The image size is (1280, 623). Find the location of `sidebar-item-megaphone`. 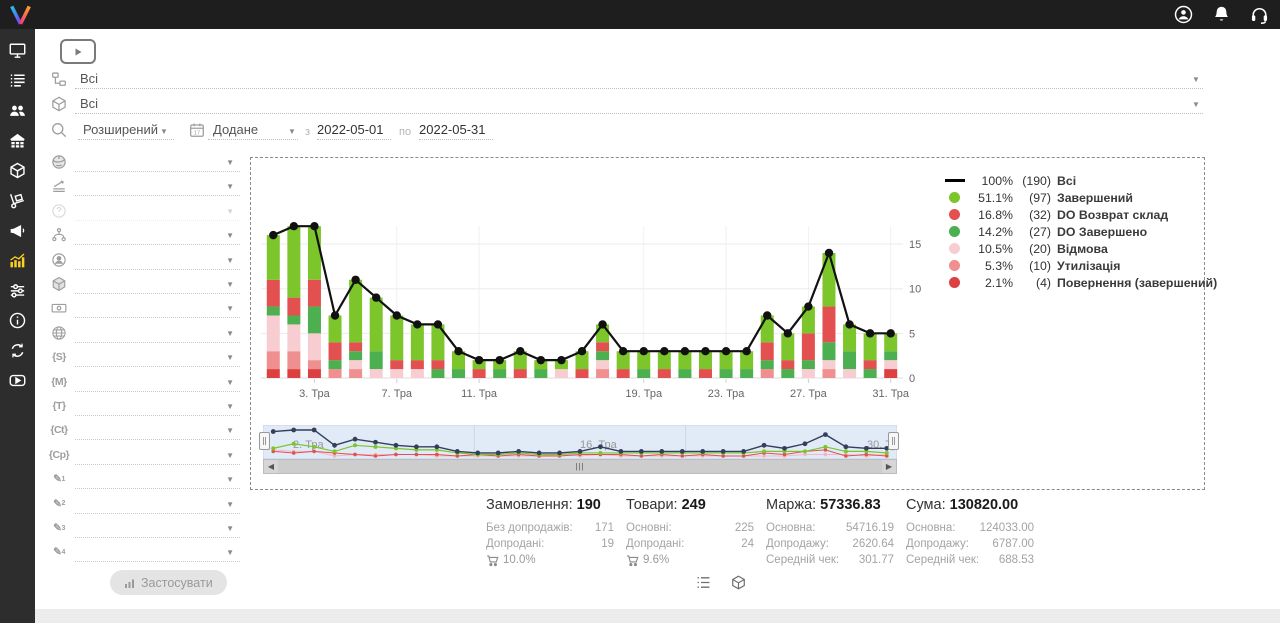

sidebar-item-megaphone is located at coordinates (17, 230).